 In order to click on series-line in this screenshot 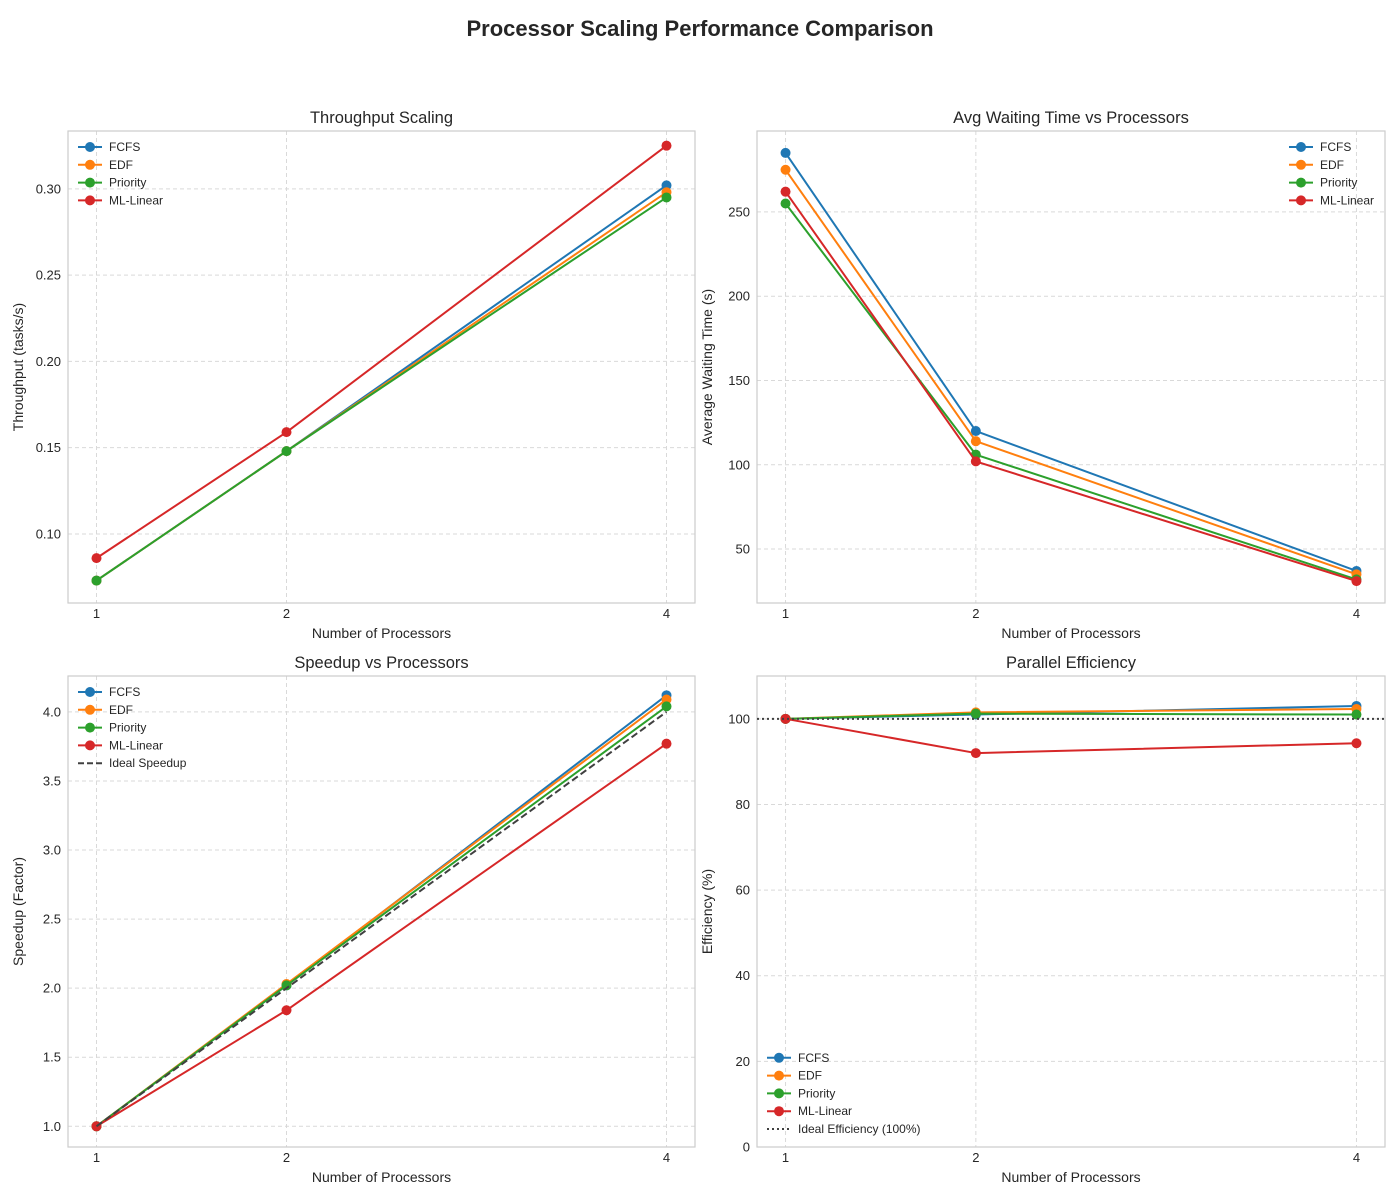, I will do `click(381, 919)`.